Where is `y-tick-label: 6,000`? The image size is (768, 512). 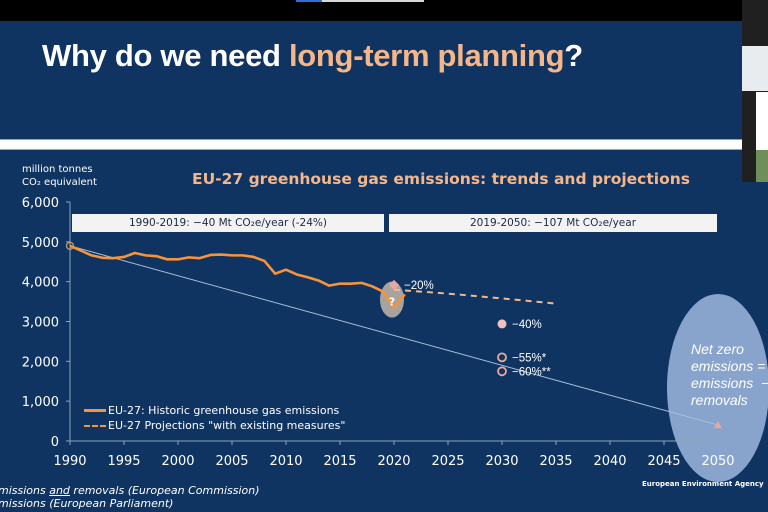
y-tick-label: 6,000 is located at coordinates (40, 203).